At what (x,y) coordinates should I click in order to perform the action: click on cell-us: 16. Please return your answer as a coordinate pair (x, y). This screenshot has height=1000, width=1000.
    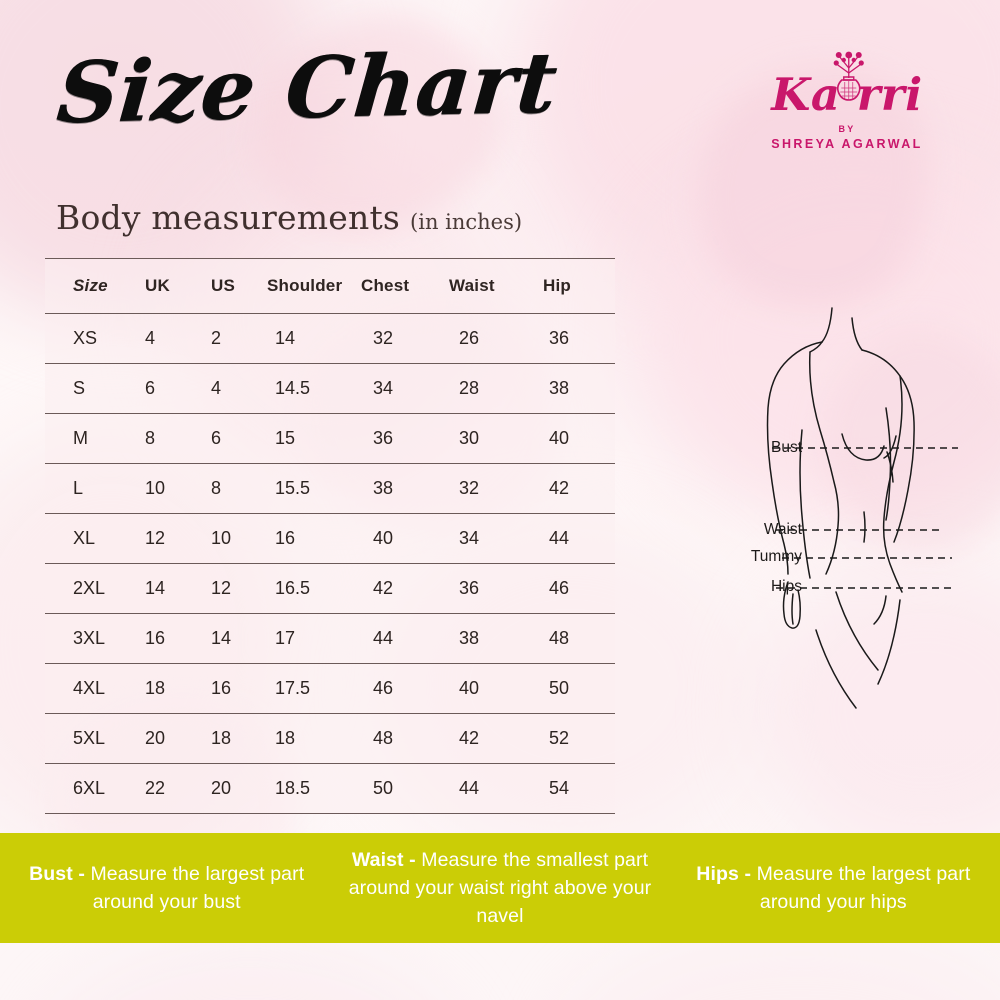
    Looking at the image, I should click on (218, 688).